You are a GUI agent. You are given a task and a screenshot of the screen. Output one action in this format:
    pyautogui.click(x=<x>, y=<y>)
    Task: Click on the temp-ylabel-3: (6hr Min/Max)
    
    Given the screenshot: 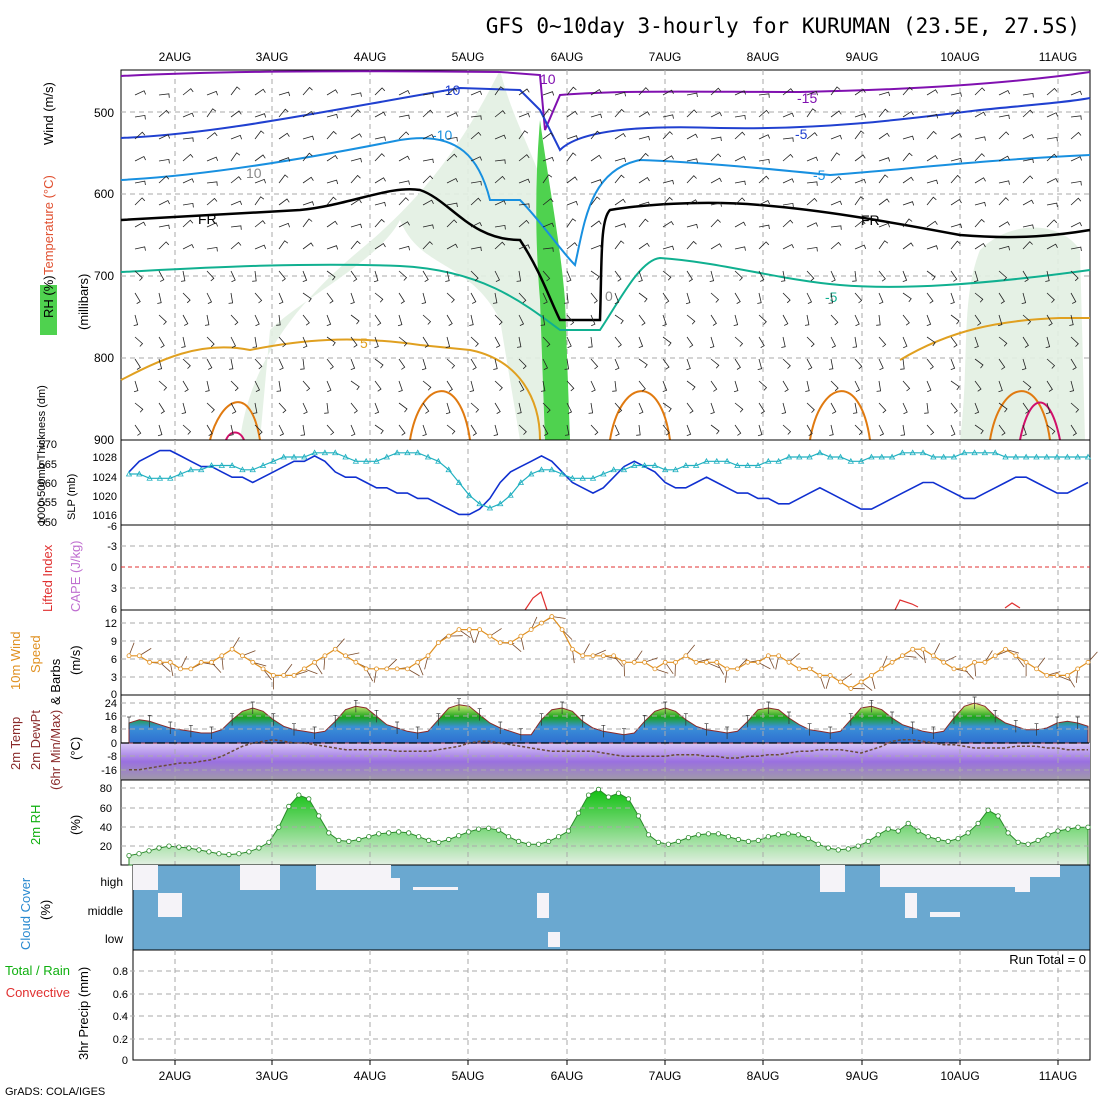 What is the action you would take?
    pyautogui.click(x=55, y=750)
    